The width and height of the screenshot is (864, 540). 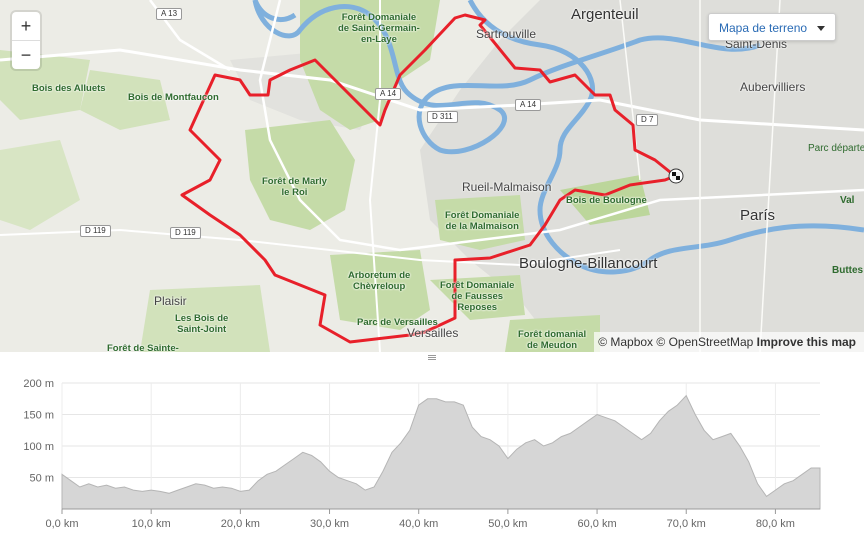 What do you see at coordinates (507, 524) in the screenshot?
I see `x-tick-label: 50,0 km` at bounding box center [507, 524].